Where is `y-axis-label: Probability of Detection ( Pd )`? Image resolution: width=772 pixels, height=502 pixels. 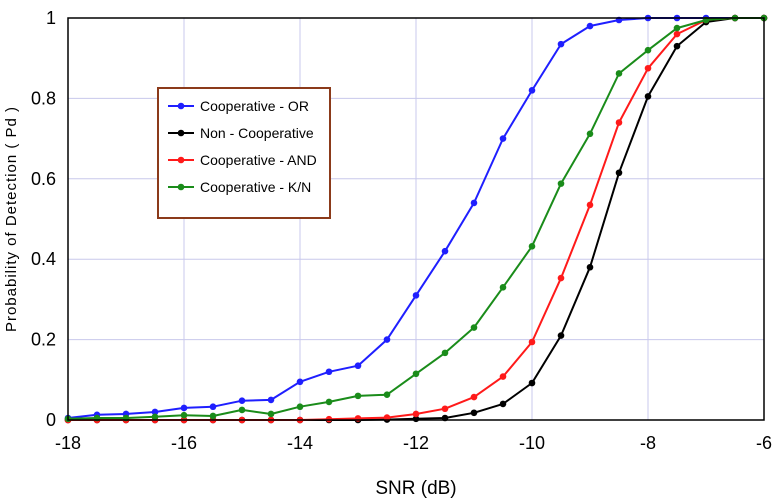 y-axis-label: Probability of Detection ( Pd ) is located at coordinates (11, 219).